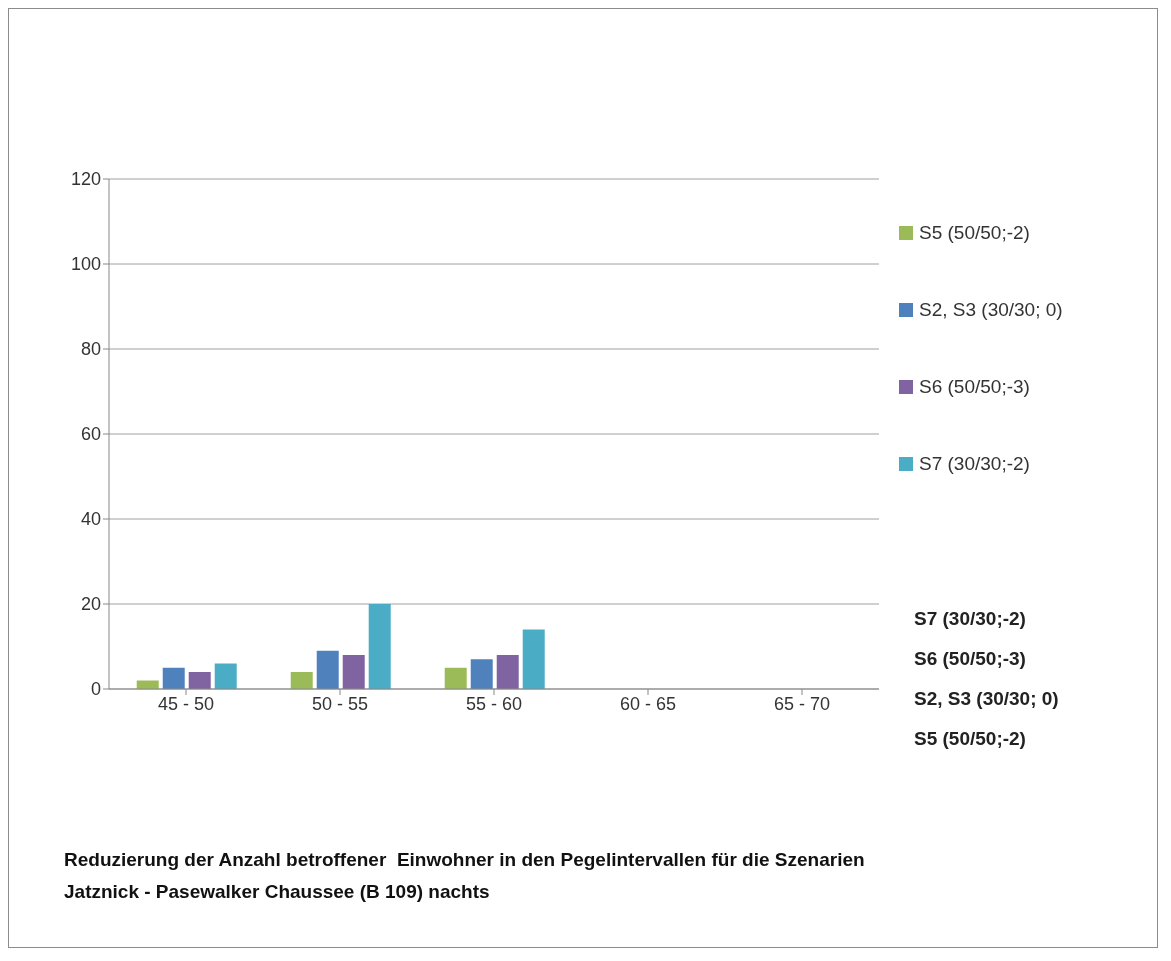 This screenshot has width=1171, height=961. Describe the element at coordinates (991, 309) in the screenshot. I see `legend-label: S2, S3 (30/30; 0)` at that location.